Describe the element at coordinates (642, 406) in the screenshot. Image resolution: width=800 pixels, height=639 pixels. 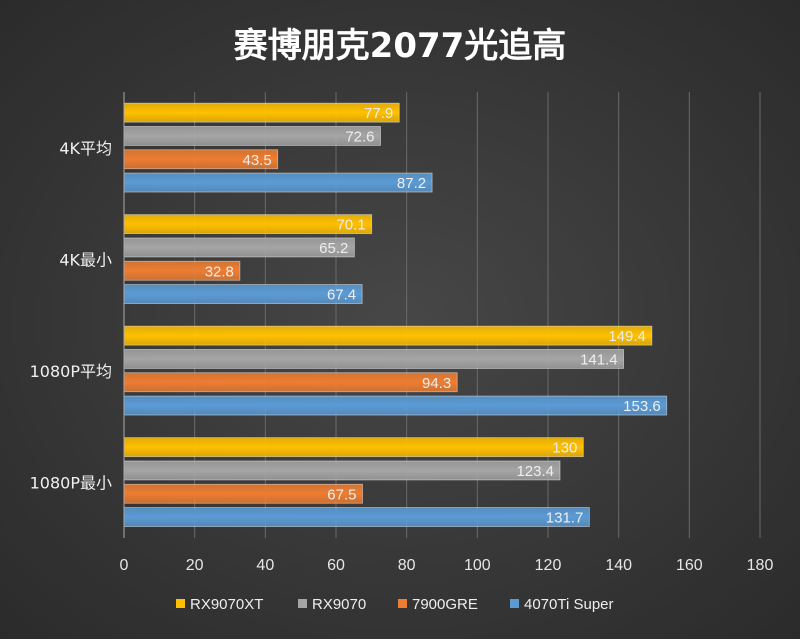
I see `data-label: 153.6` at that location.